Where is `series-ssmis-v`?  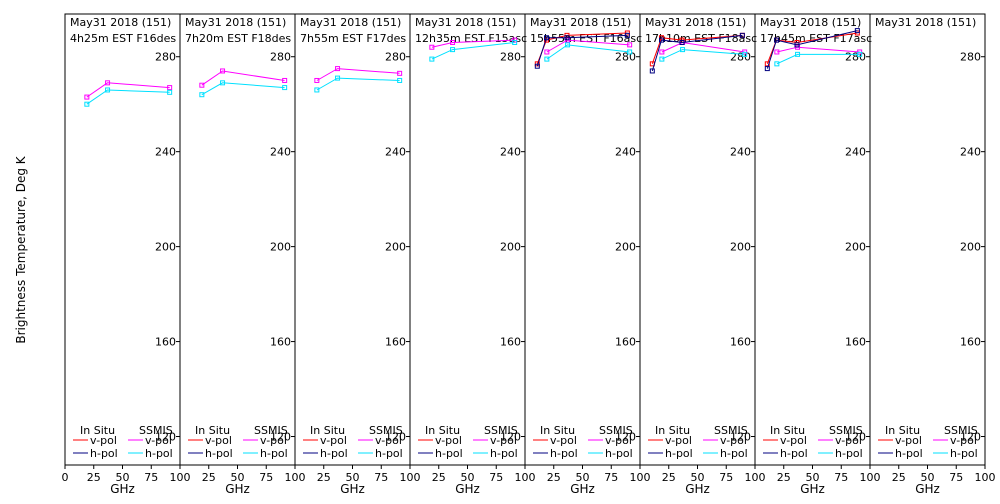 series-ssmis-v is located at coordinates (128, 90).